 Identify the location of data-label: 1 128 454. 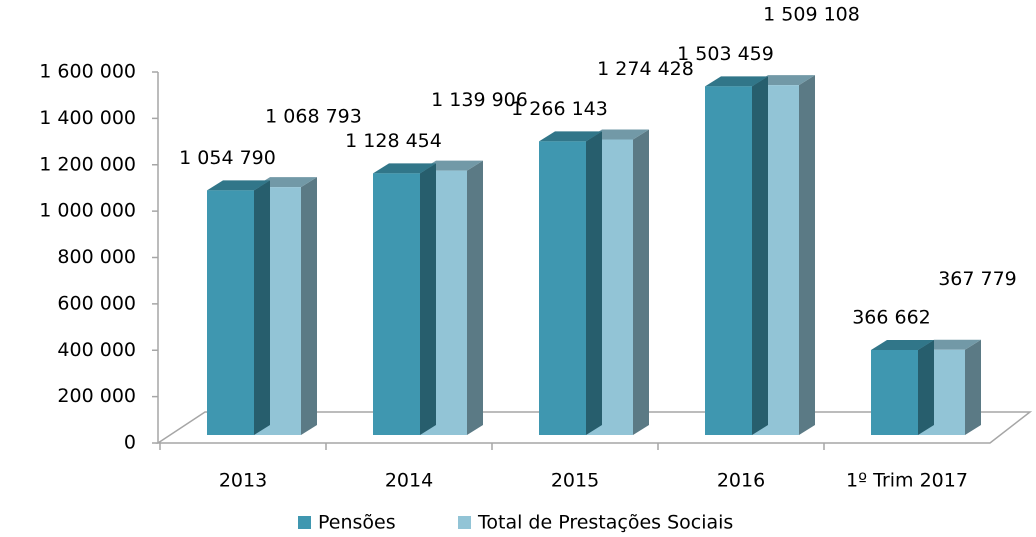
(393, 141).